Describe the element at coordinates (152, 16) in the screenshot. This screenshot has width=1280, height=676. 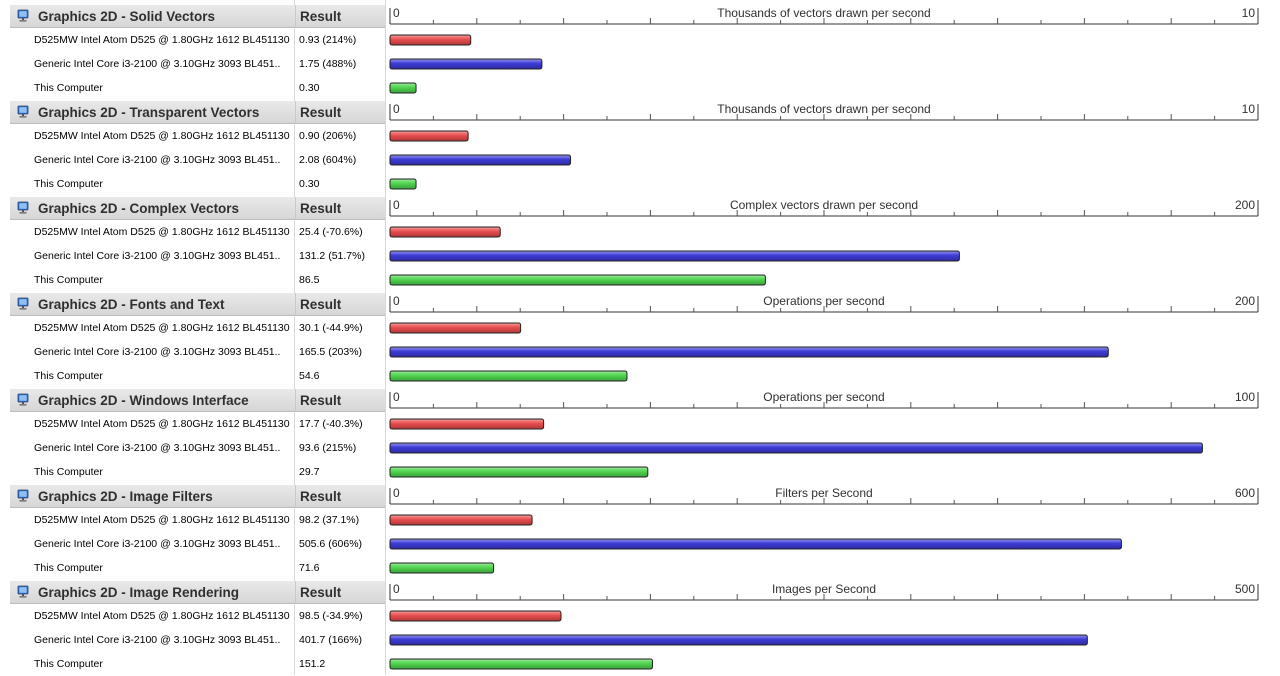
I see `section-header: Graphics 2D - Solid Vectors` at that location.